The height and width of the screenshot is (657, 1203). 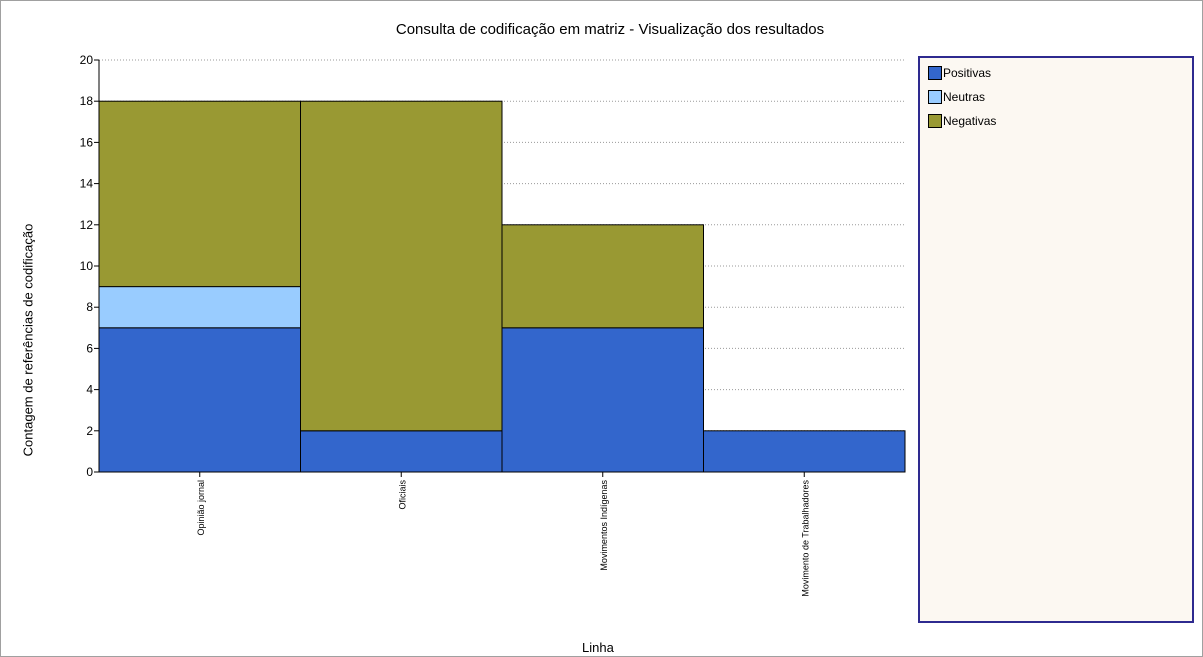 What do you see at coordinates (964, 97) in the screenshot?
I see `legend-label: Neutras` at bounding box center [964, 97].